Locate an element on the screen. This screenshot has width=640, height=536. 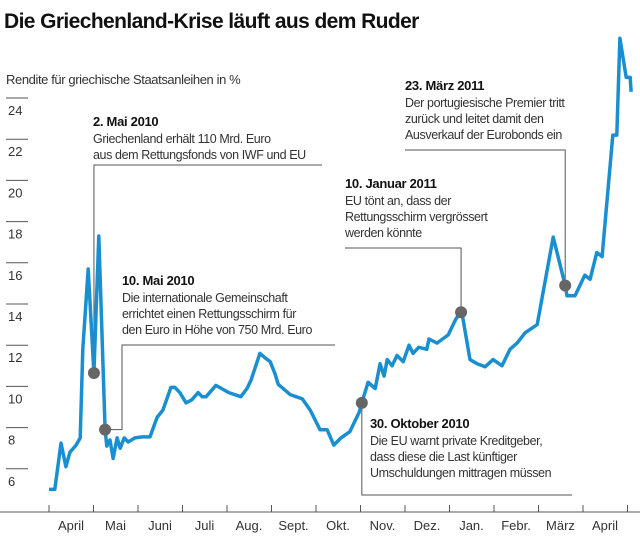
annotation-date: 10. Januar 2011 is located at coordinates (391, 183).